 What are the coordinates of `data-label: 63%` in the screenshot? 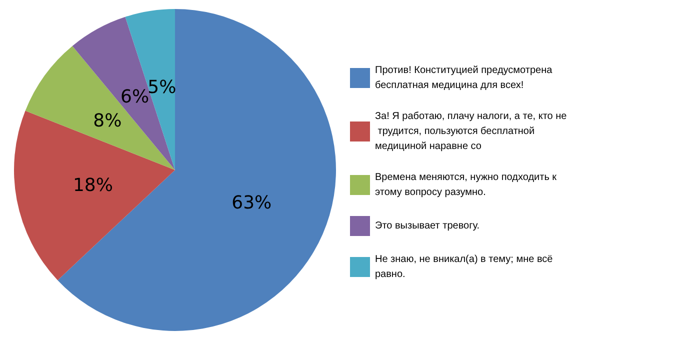 It's located at (252, 203).